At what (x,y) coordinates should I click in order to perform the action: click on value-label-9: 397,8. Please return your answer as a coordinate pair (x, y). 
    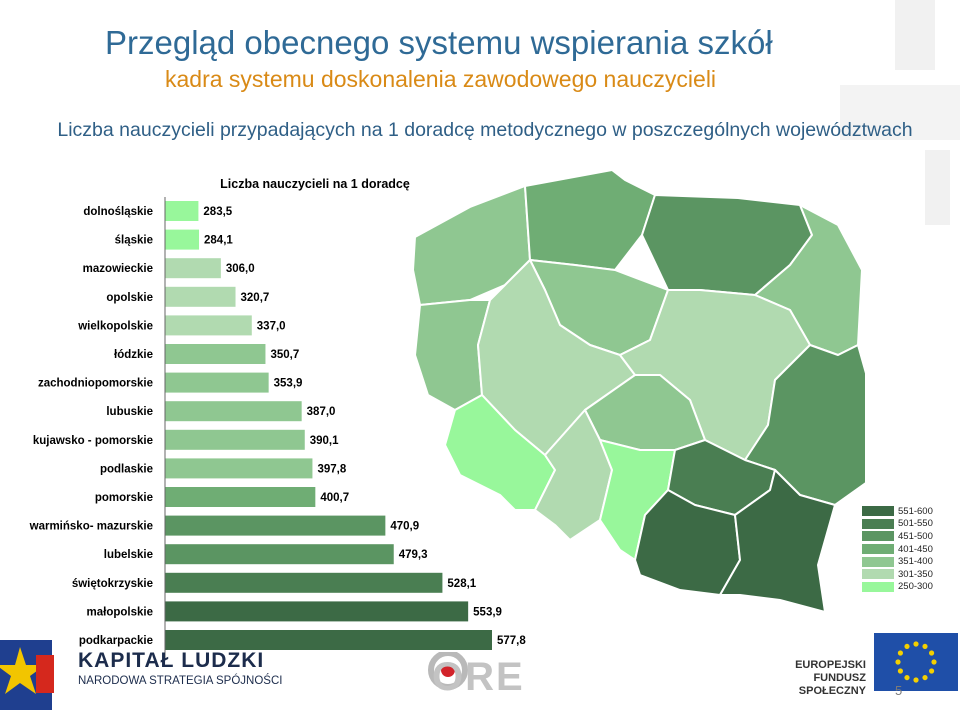
    Looking at the image, I should click on (331, 469).